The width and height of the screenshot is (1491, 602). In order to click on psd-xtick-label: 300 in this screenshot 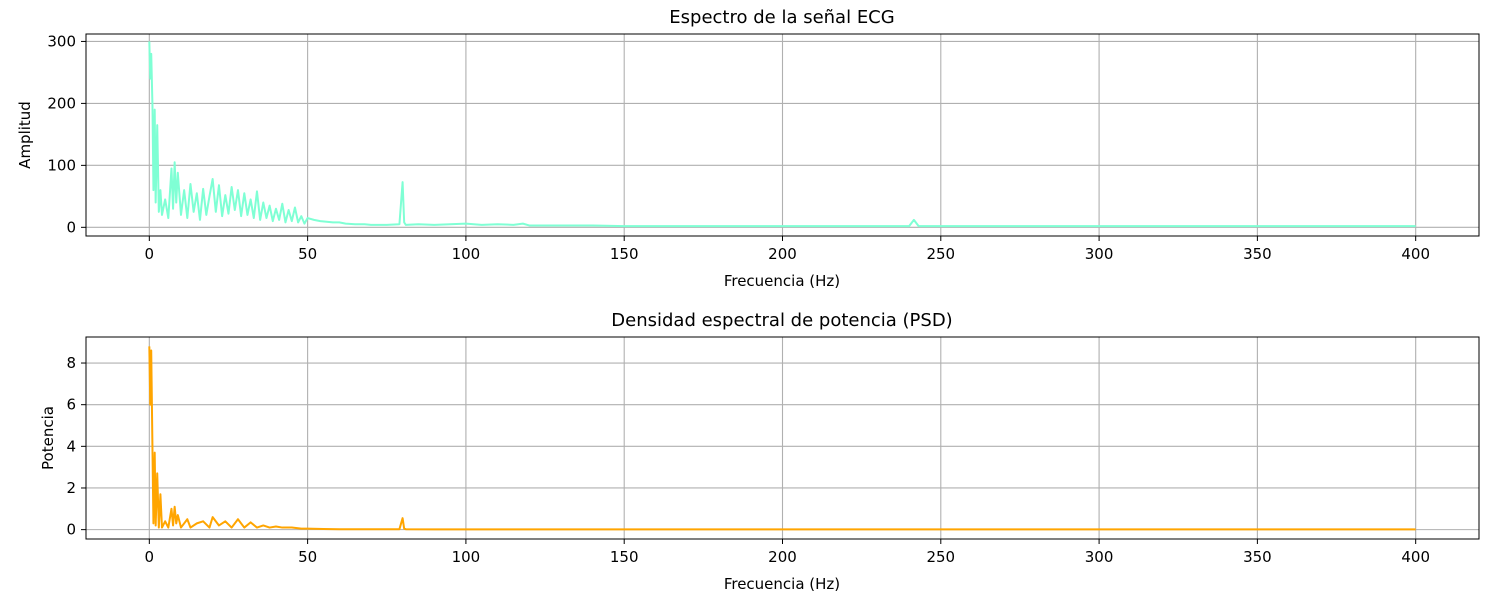, I will do `click(1099, 557)`.